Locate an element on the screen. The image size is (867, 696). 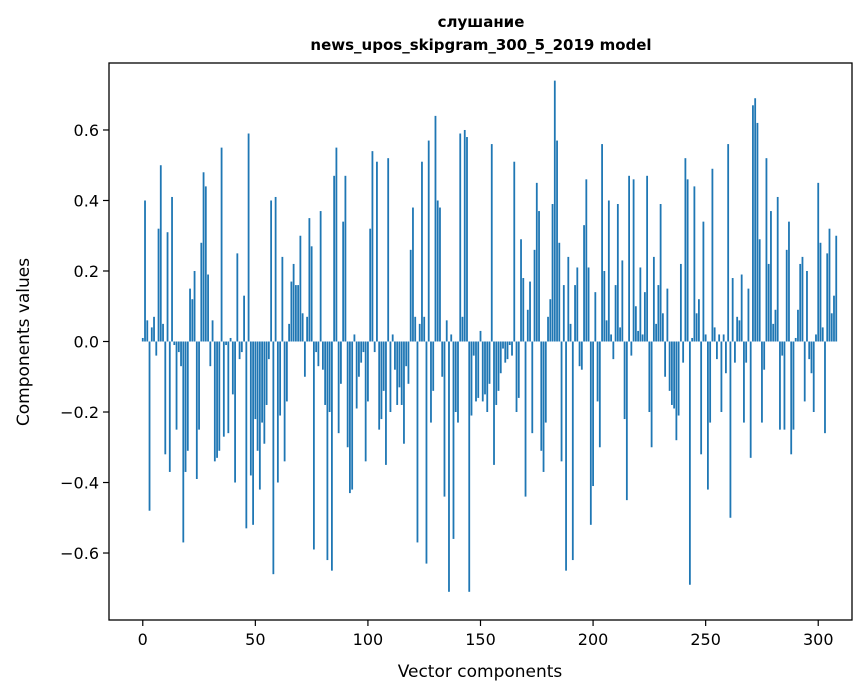
x-tick-label: 250 is located at coordinates (705, 639).